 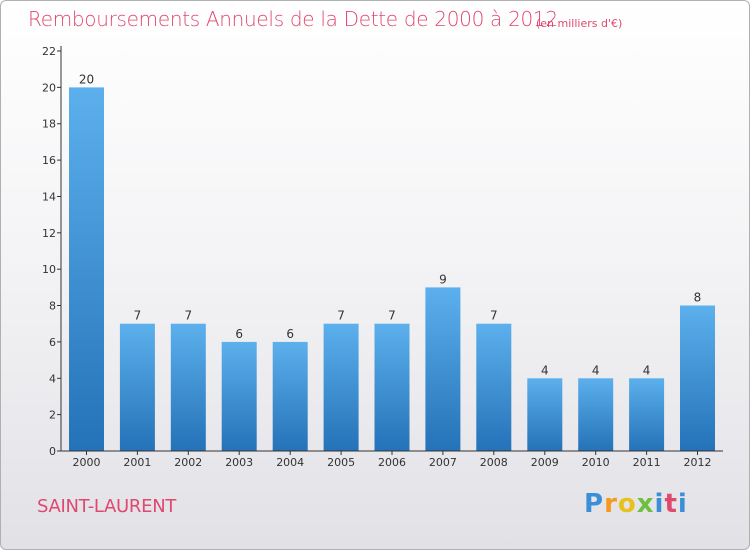 I want to click on chart-subtitle: (en milliers d'€), so click(x=579, y=23).